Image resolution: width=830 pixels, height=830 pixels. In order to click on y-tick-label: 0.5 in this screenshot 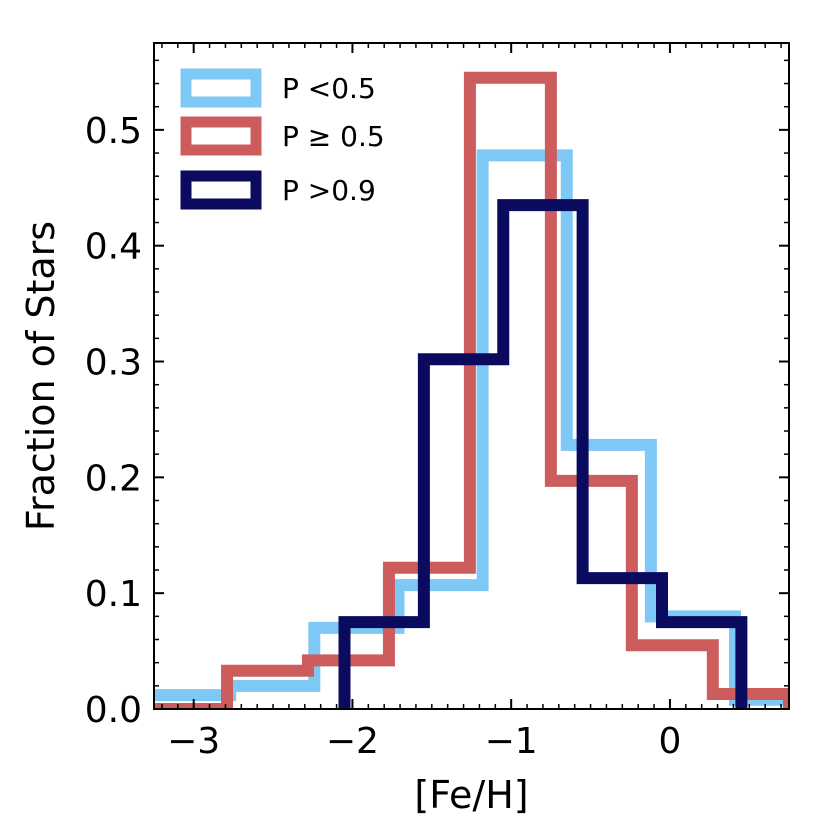, I will do `click(113, 131)`.